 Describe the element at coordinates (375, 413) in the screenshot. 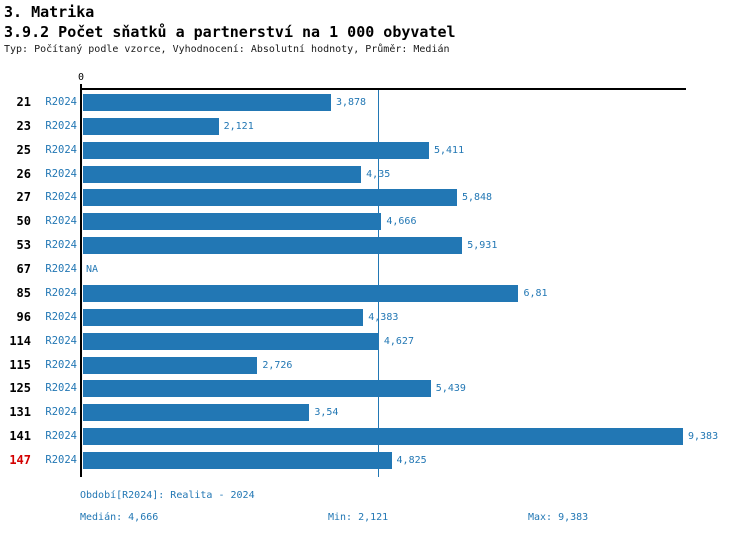

I see `chart-row: 131 R2024 3,54` at that location.